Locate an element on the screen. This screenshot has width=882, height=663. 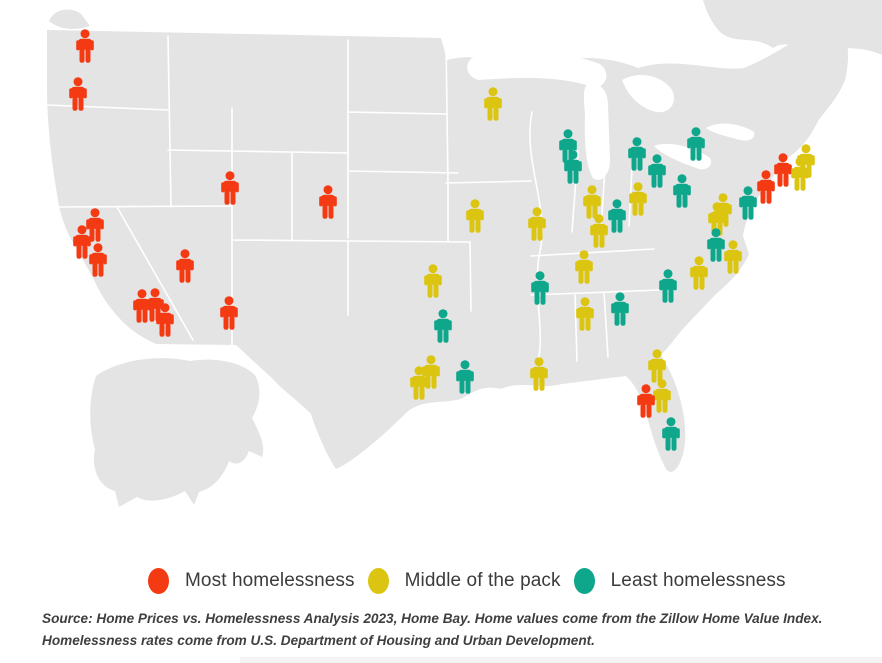
legend-item-least: Least homelessness is located at coordinates (679, 581).